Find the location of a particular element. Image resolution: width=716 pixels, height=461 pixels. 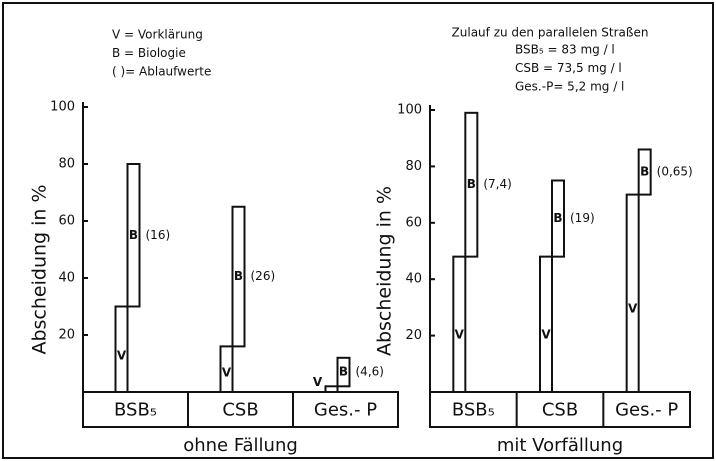

annotation: (26) is located at coordinates (263, 276).